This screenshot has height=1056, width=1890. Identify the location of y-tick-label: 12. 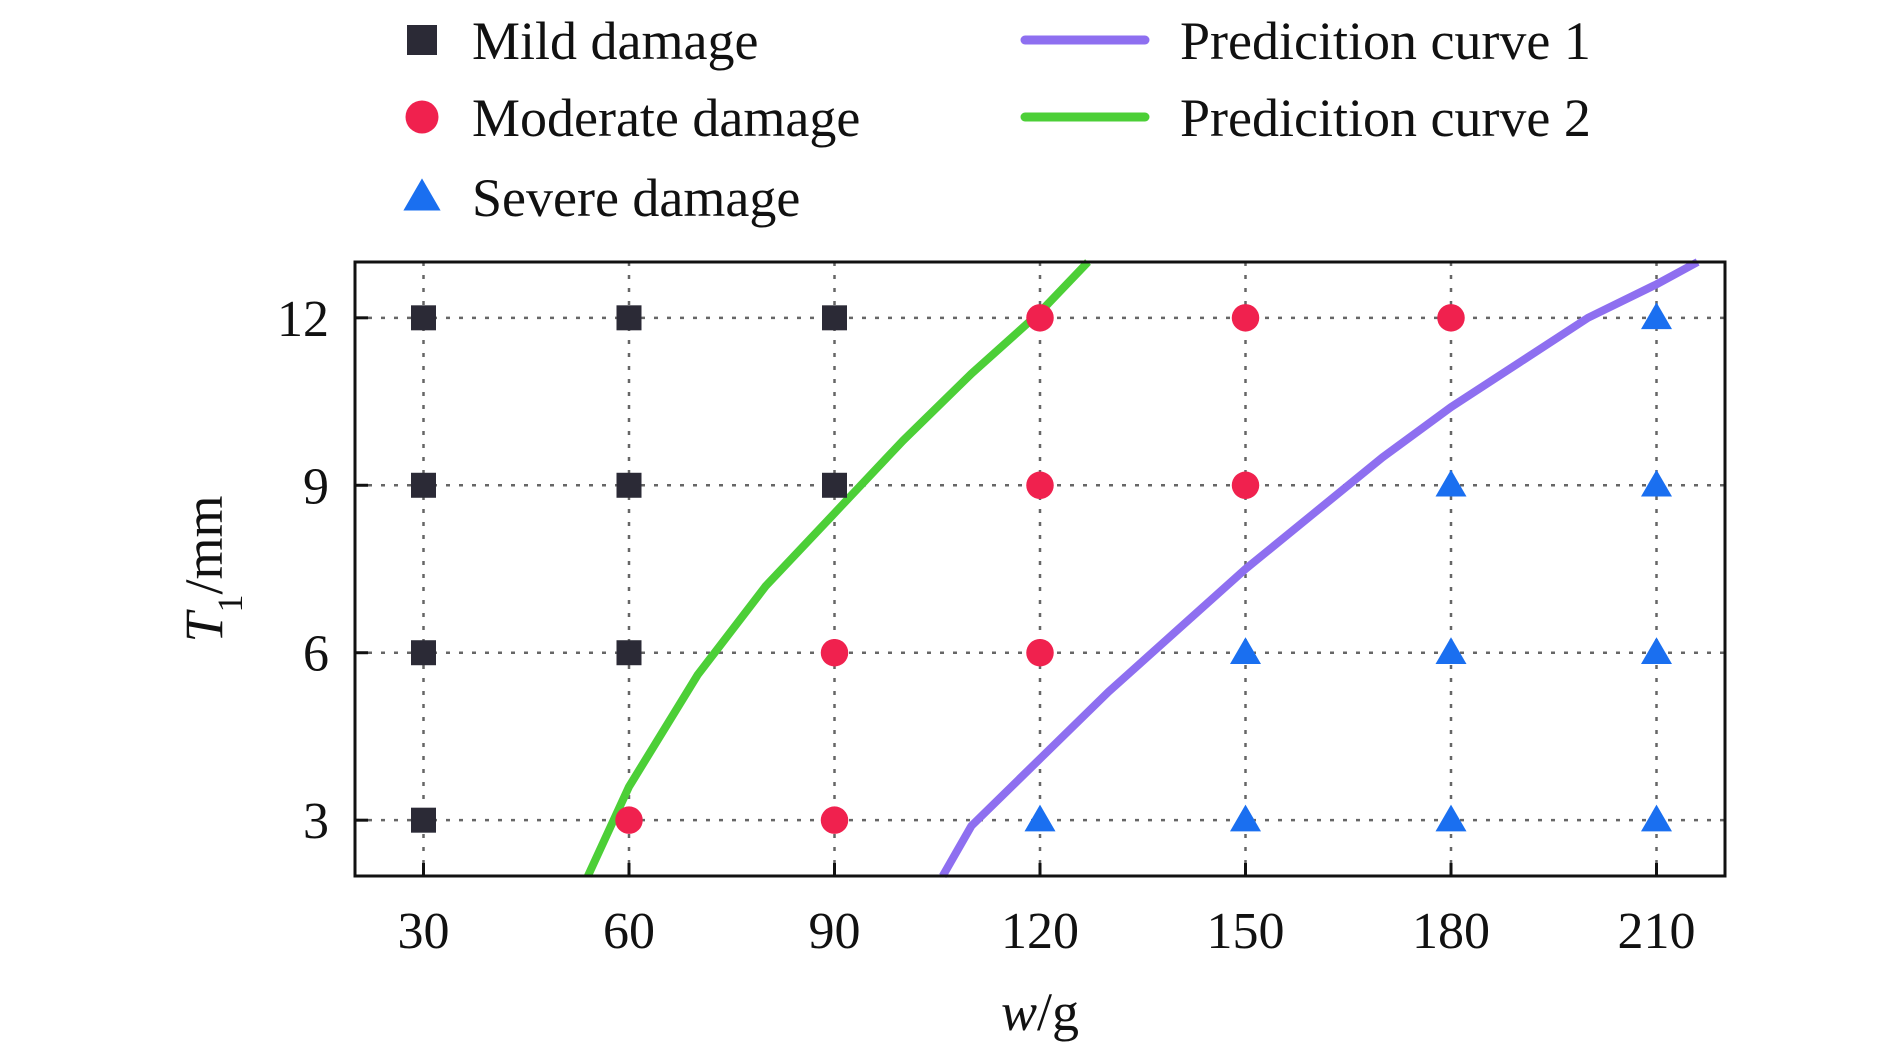
(303, 319).